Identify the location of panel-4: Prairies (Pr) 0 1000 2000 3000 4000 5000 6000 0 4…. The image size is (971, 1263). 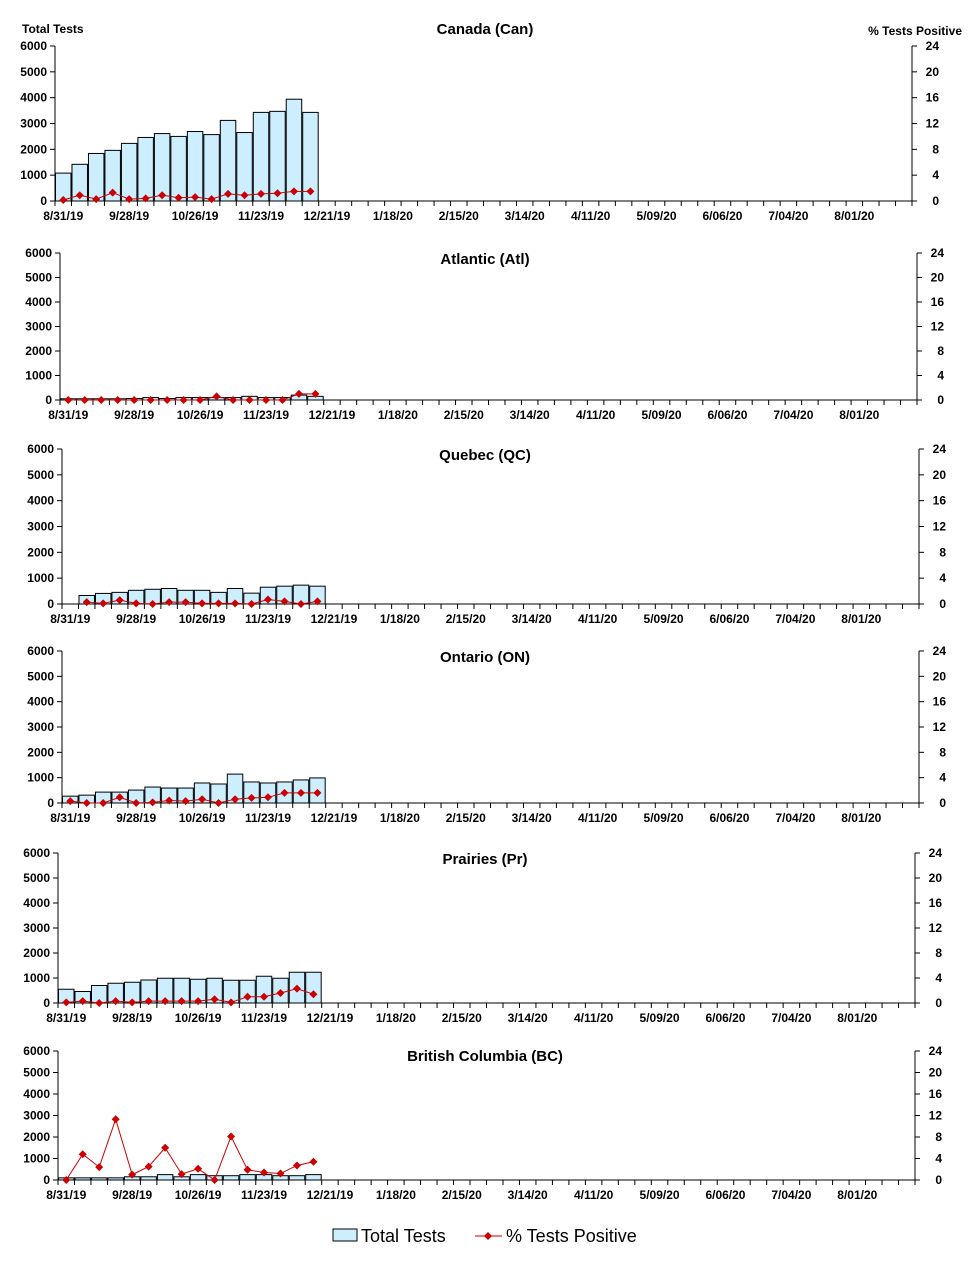
(482, 935).